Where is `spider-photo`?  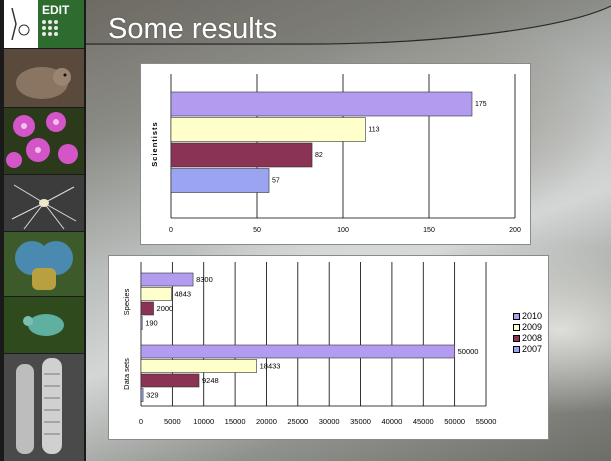 spider-photo is located at coordinates (44, 203).